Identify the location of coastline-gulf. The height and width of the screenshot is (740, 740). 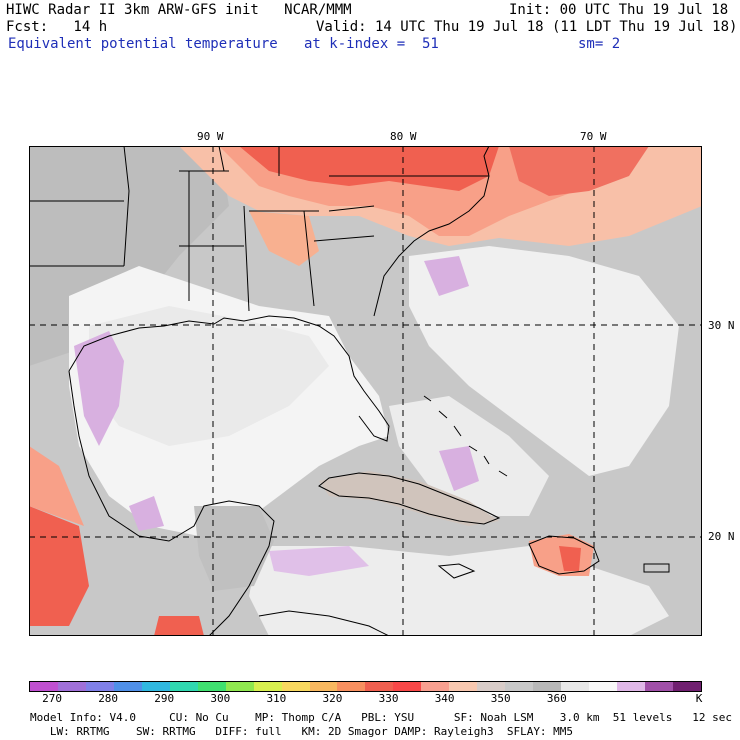
(229, 378).